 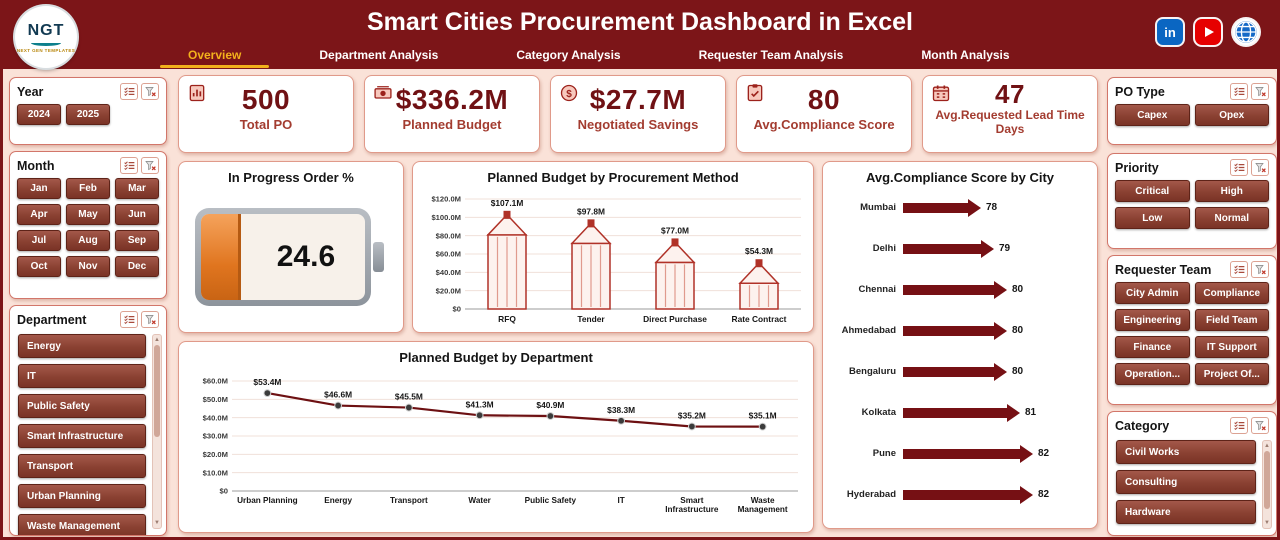 What do you see at coordinates (291, 177) in the screenshot?
I see `chart-title: In Progress Order %` at bounding box center [291, 177].